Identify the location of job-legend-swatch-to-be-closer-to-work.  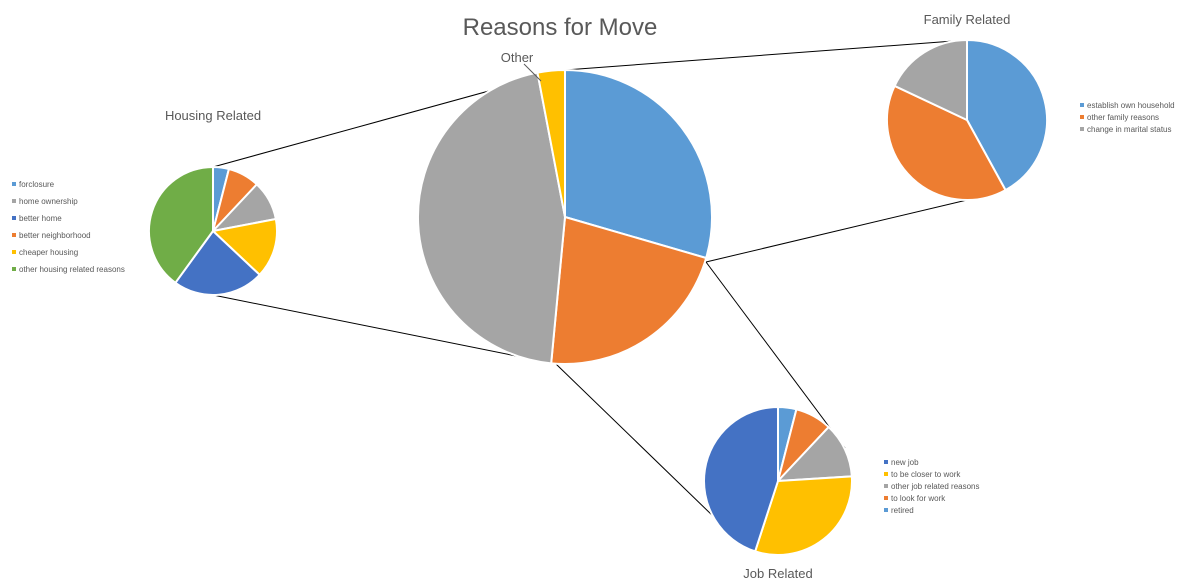
(886, 474).